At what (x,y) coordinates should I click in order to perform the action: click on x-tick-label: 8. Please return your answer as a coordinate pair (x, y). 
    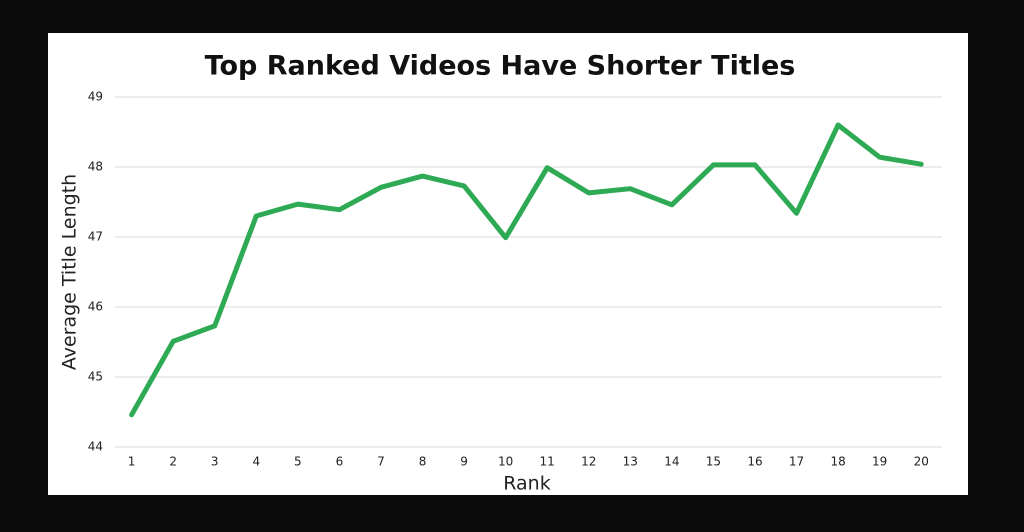
    Looking at the image, I should click on (423, 462).